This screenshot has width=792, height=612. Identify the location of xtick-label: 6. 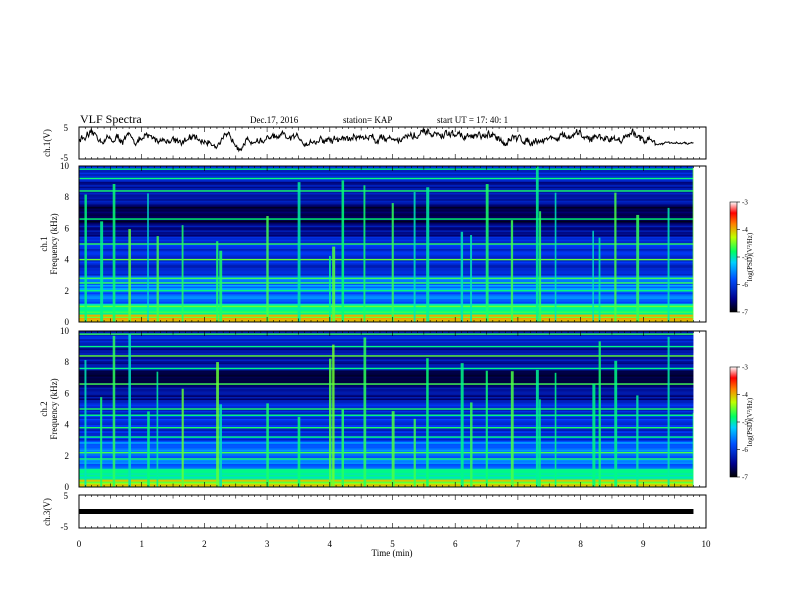
(455, 544).